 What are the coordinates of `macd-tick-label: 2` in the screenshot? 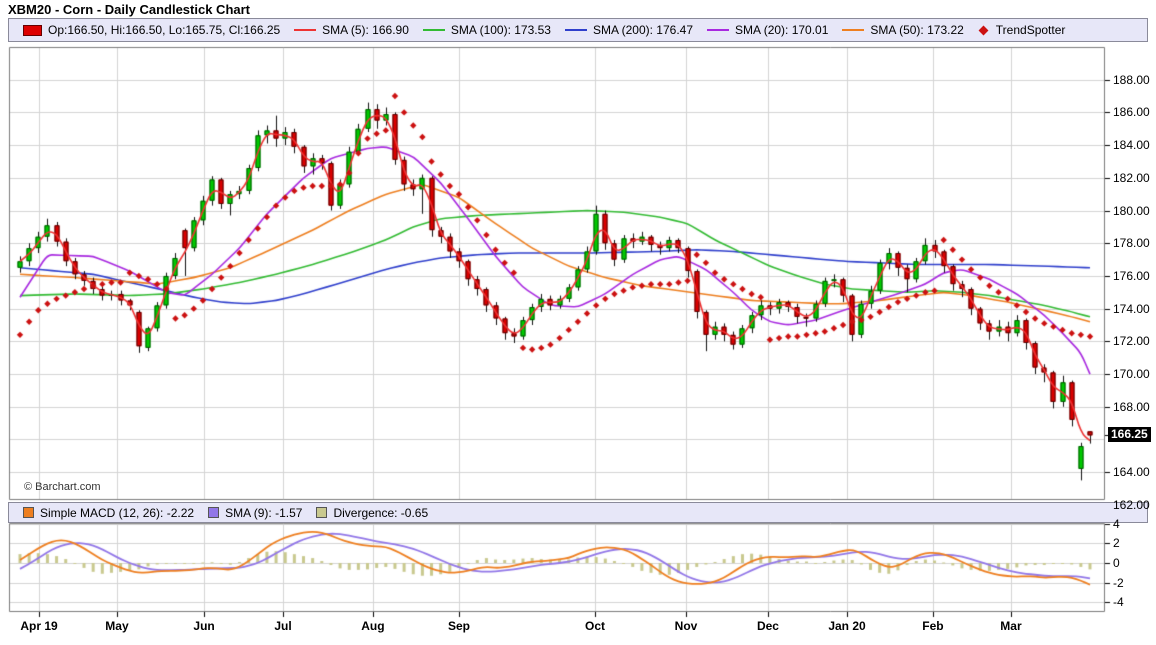 It's located at (1116, 543).